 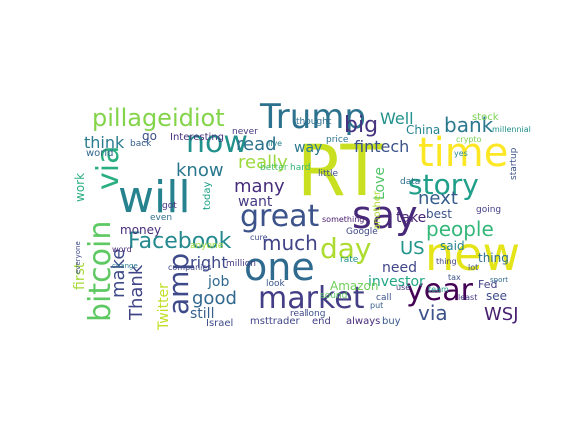 What do you see at coordinates (333, 296) in the screenshot?
I see `word-sound: sound` at bounding box center [333, 296].